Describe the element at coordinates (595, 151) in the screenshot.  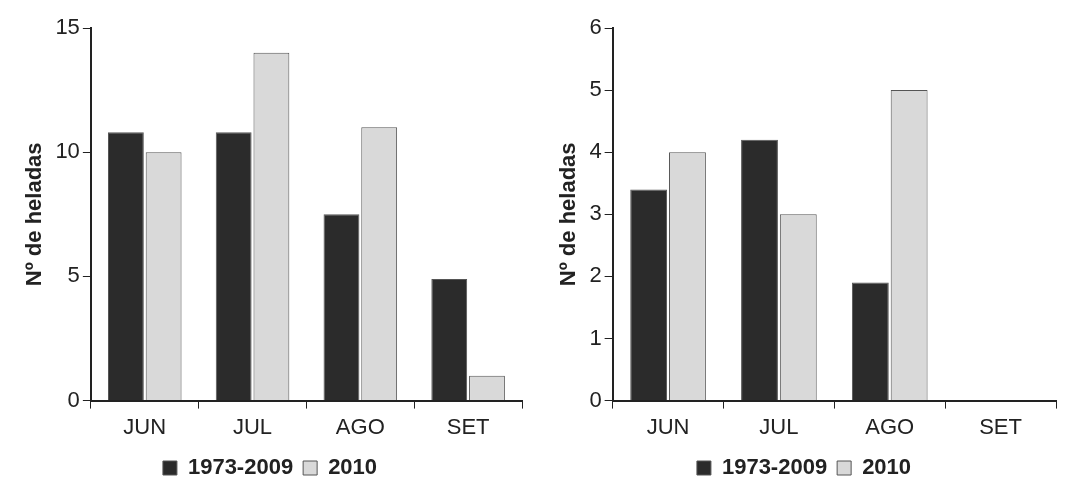
I see `y-tick-label: 4` at that location.